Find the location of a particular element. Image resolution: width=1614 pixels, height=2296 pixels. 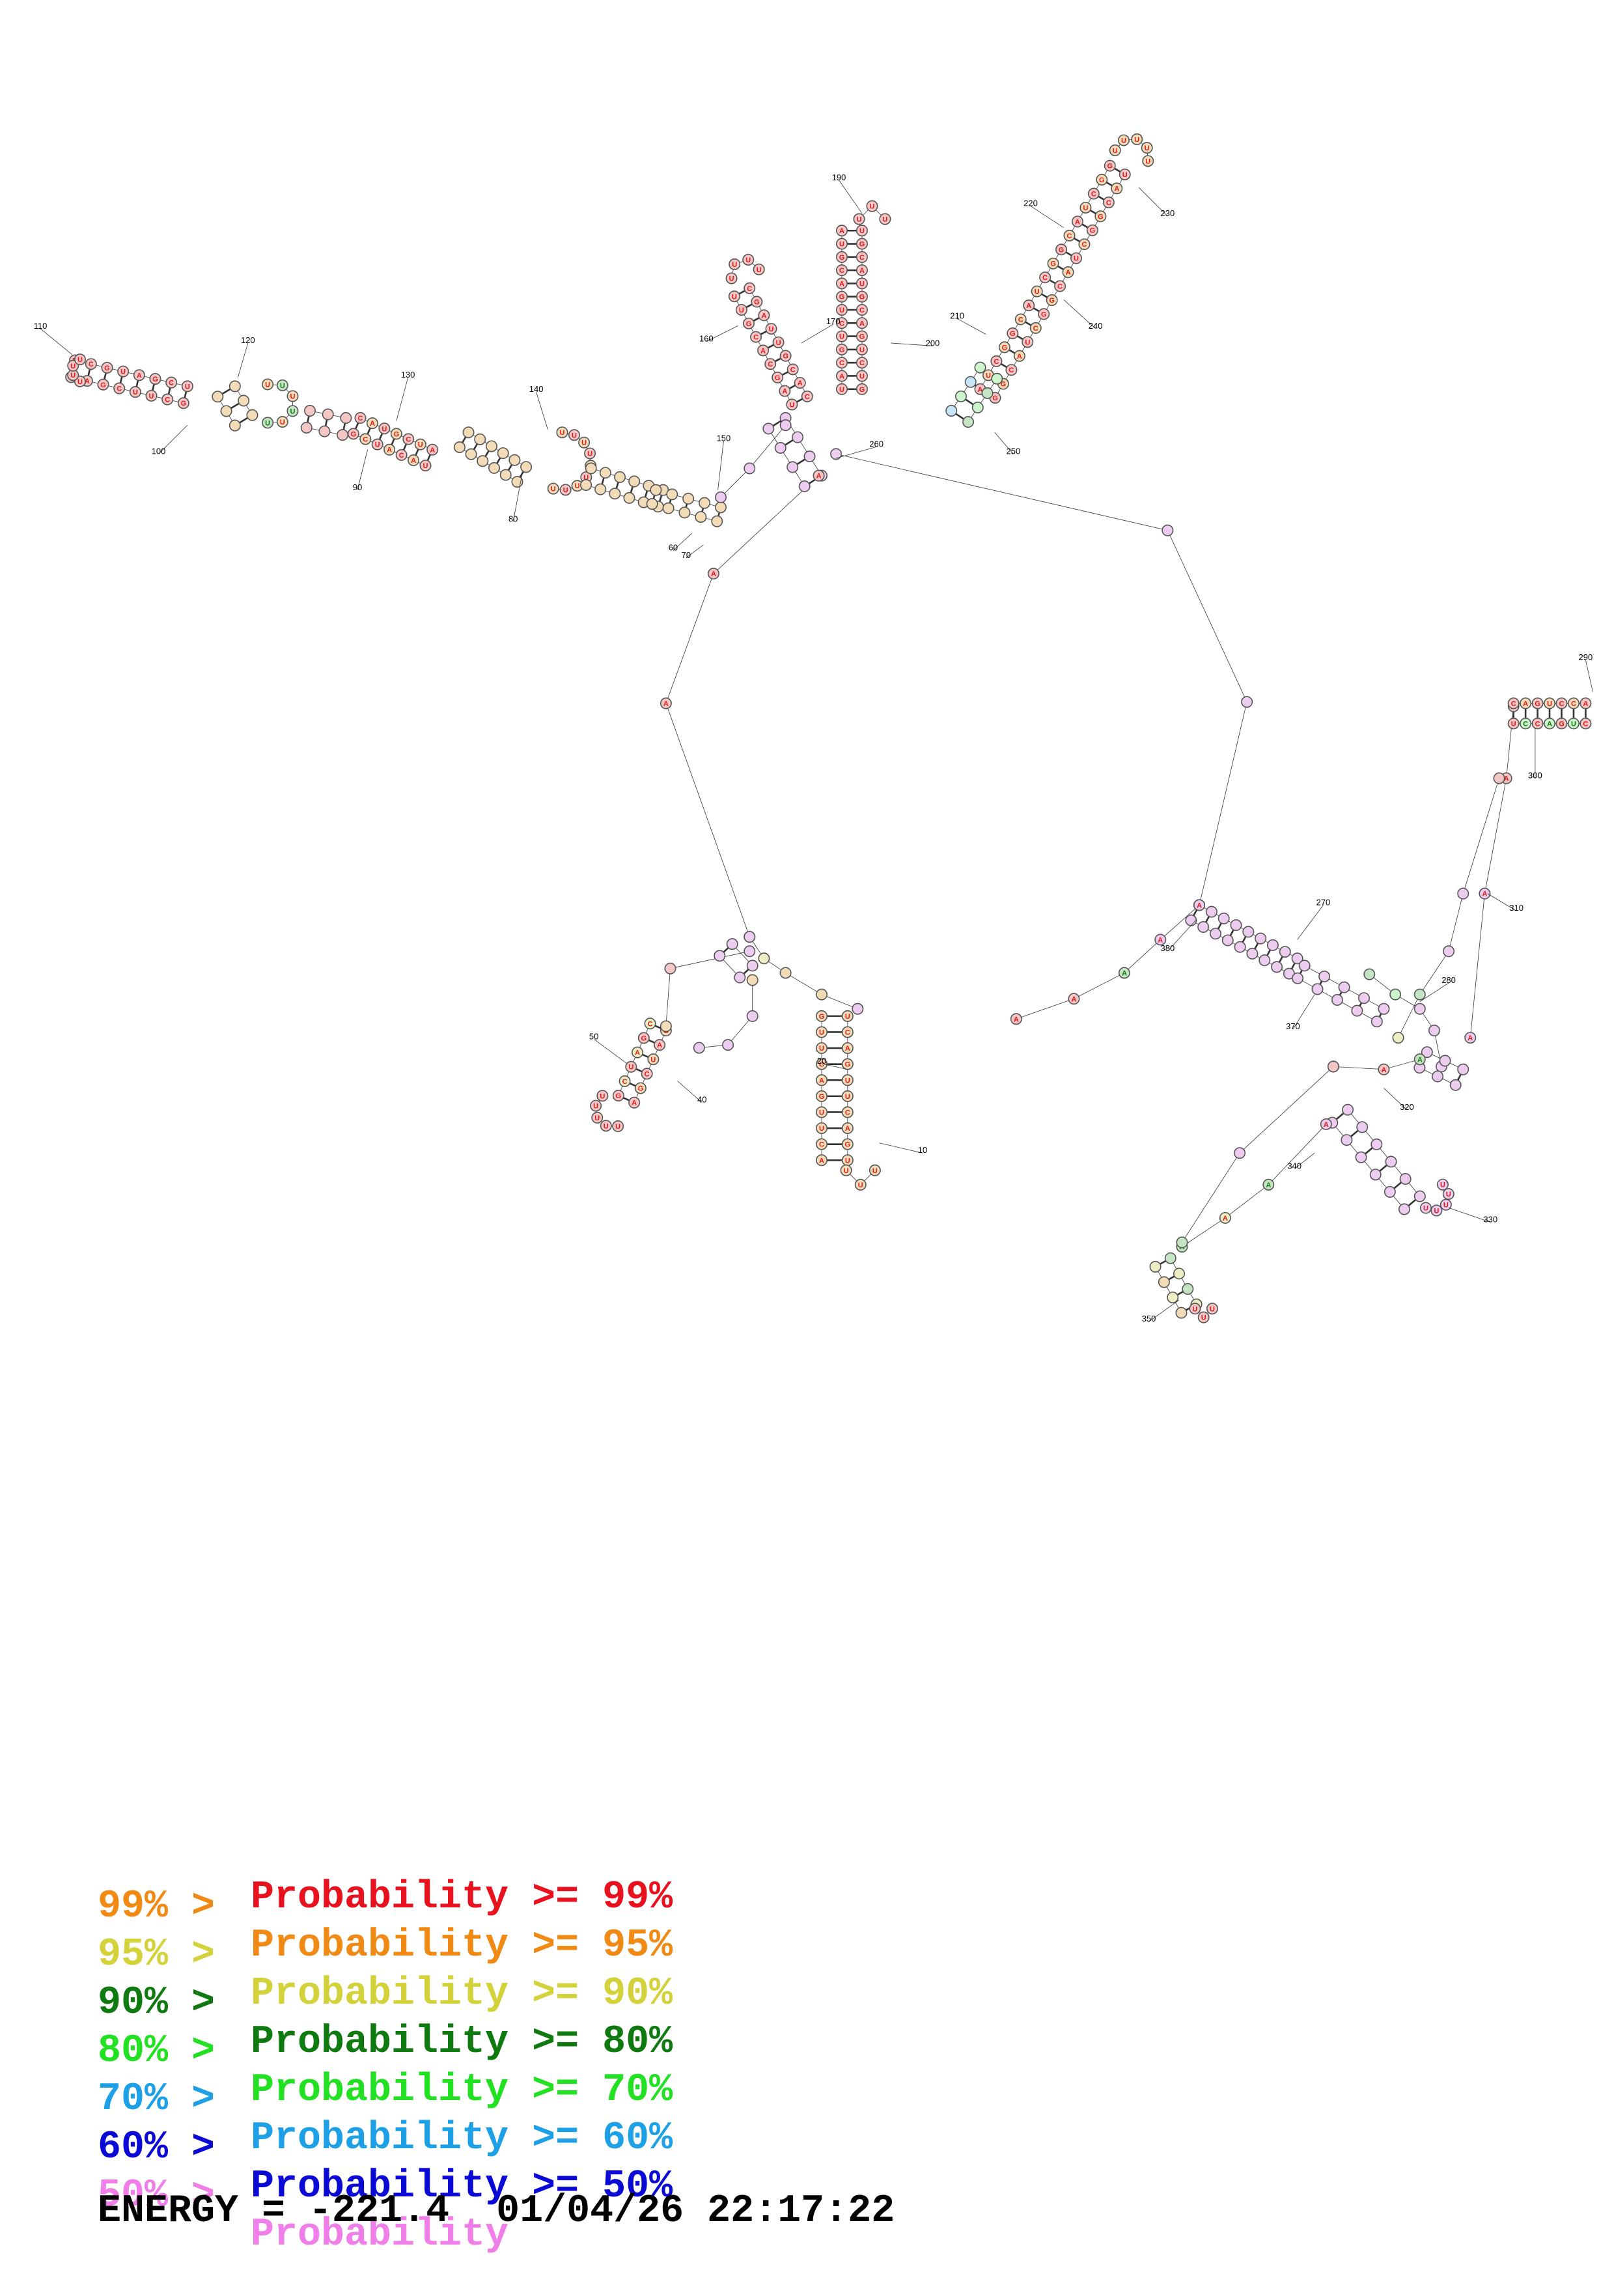

position-label: 220 is located at coordinates (1030, 203).